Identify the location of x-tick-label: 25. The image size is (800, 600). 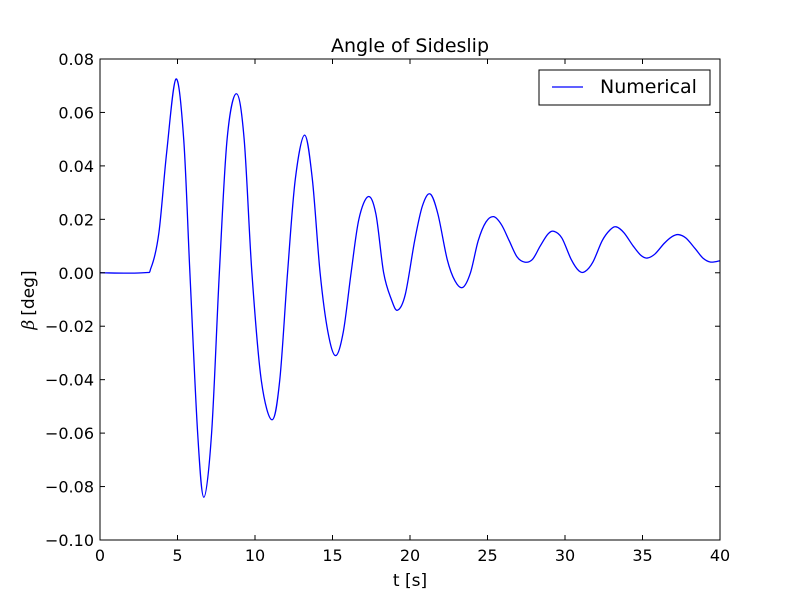
(487, 555).